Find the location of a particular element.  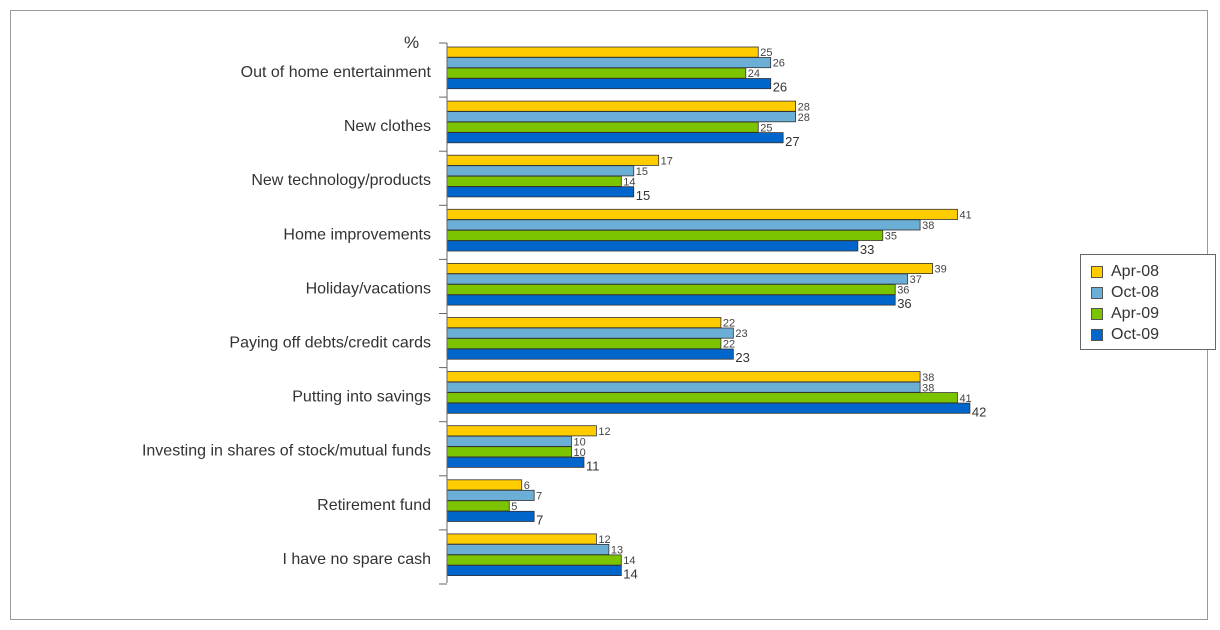

legend: Apr-08 Oct-08 Apr-09 Oct-09 is located at coordinates (1148, 302).